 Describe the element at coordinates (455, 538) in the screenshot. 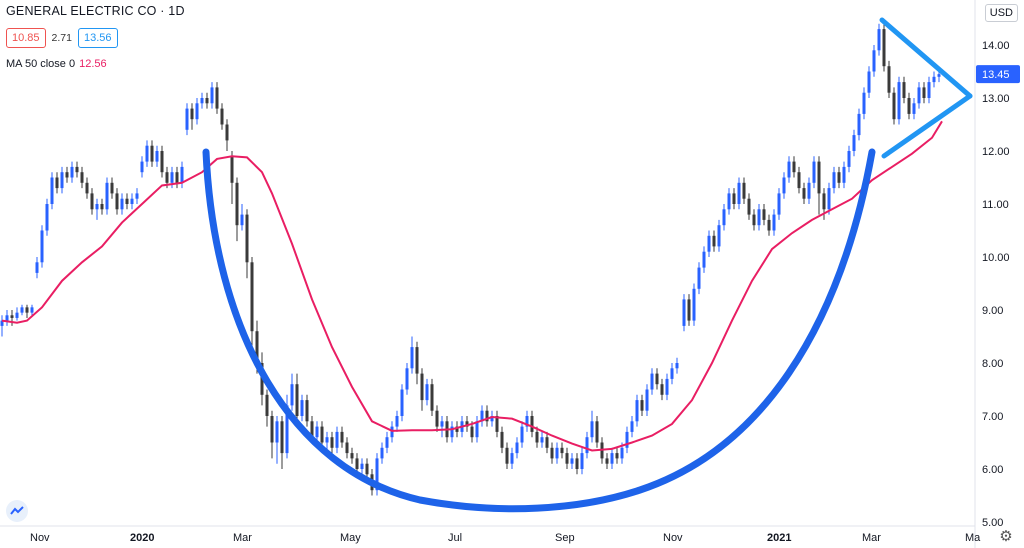

I see `x-tick-label: Jul` at that location.